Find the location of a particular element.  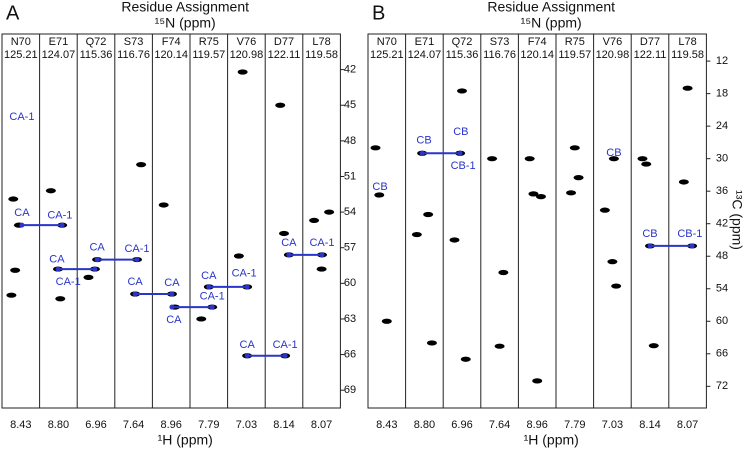

y-tick-label: 60 is located at coordinates (722, 321).